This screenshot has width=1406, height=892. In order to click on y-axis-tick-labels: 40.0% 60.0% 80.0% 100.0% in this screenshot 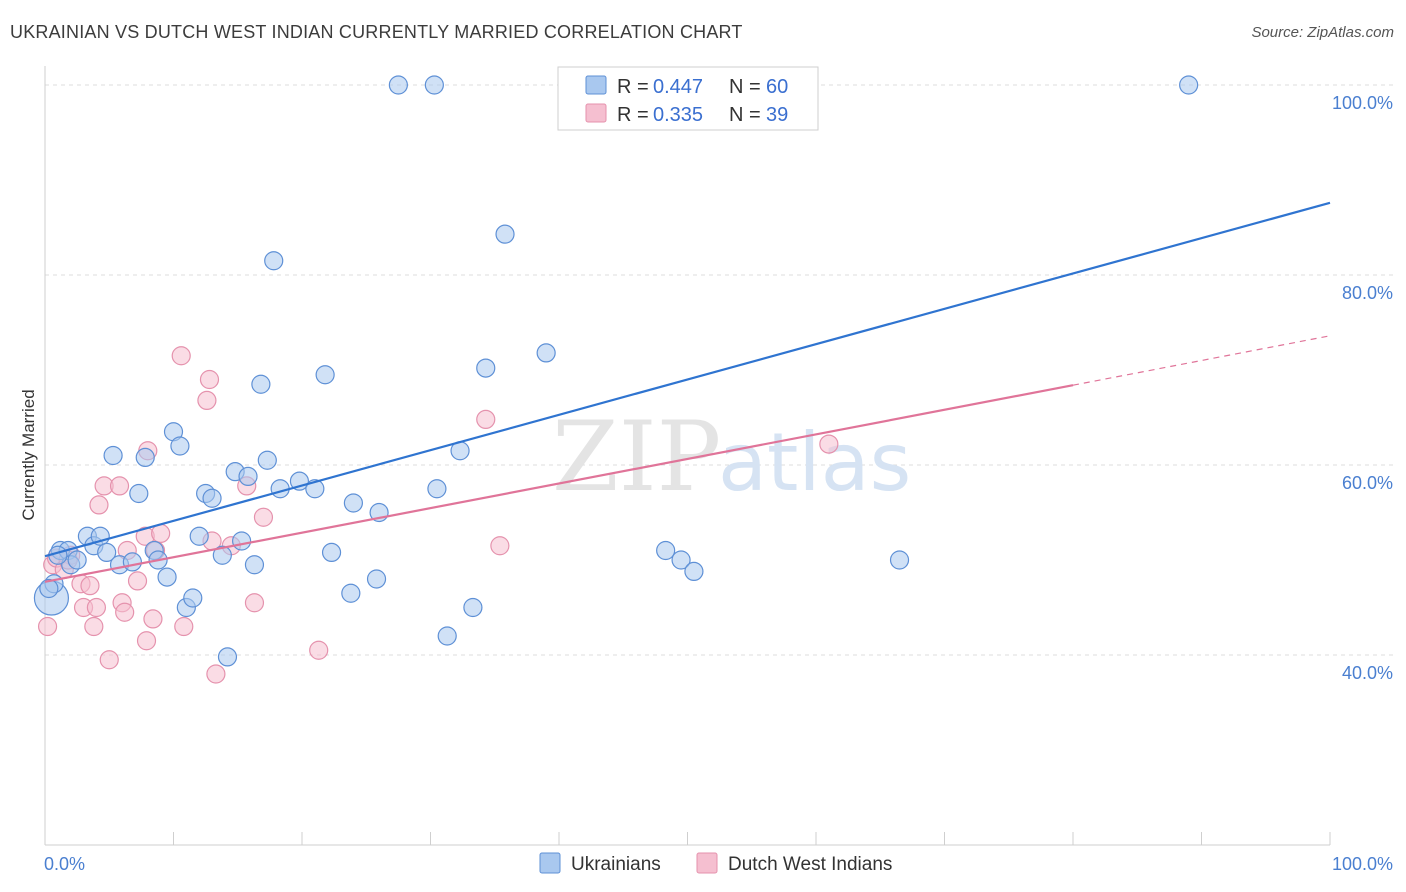, I will do `click(1362, 388)`.